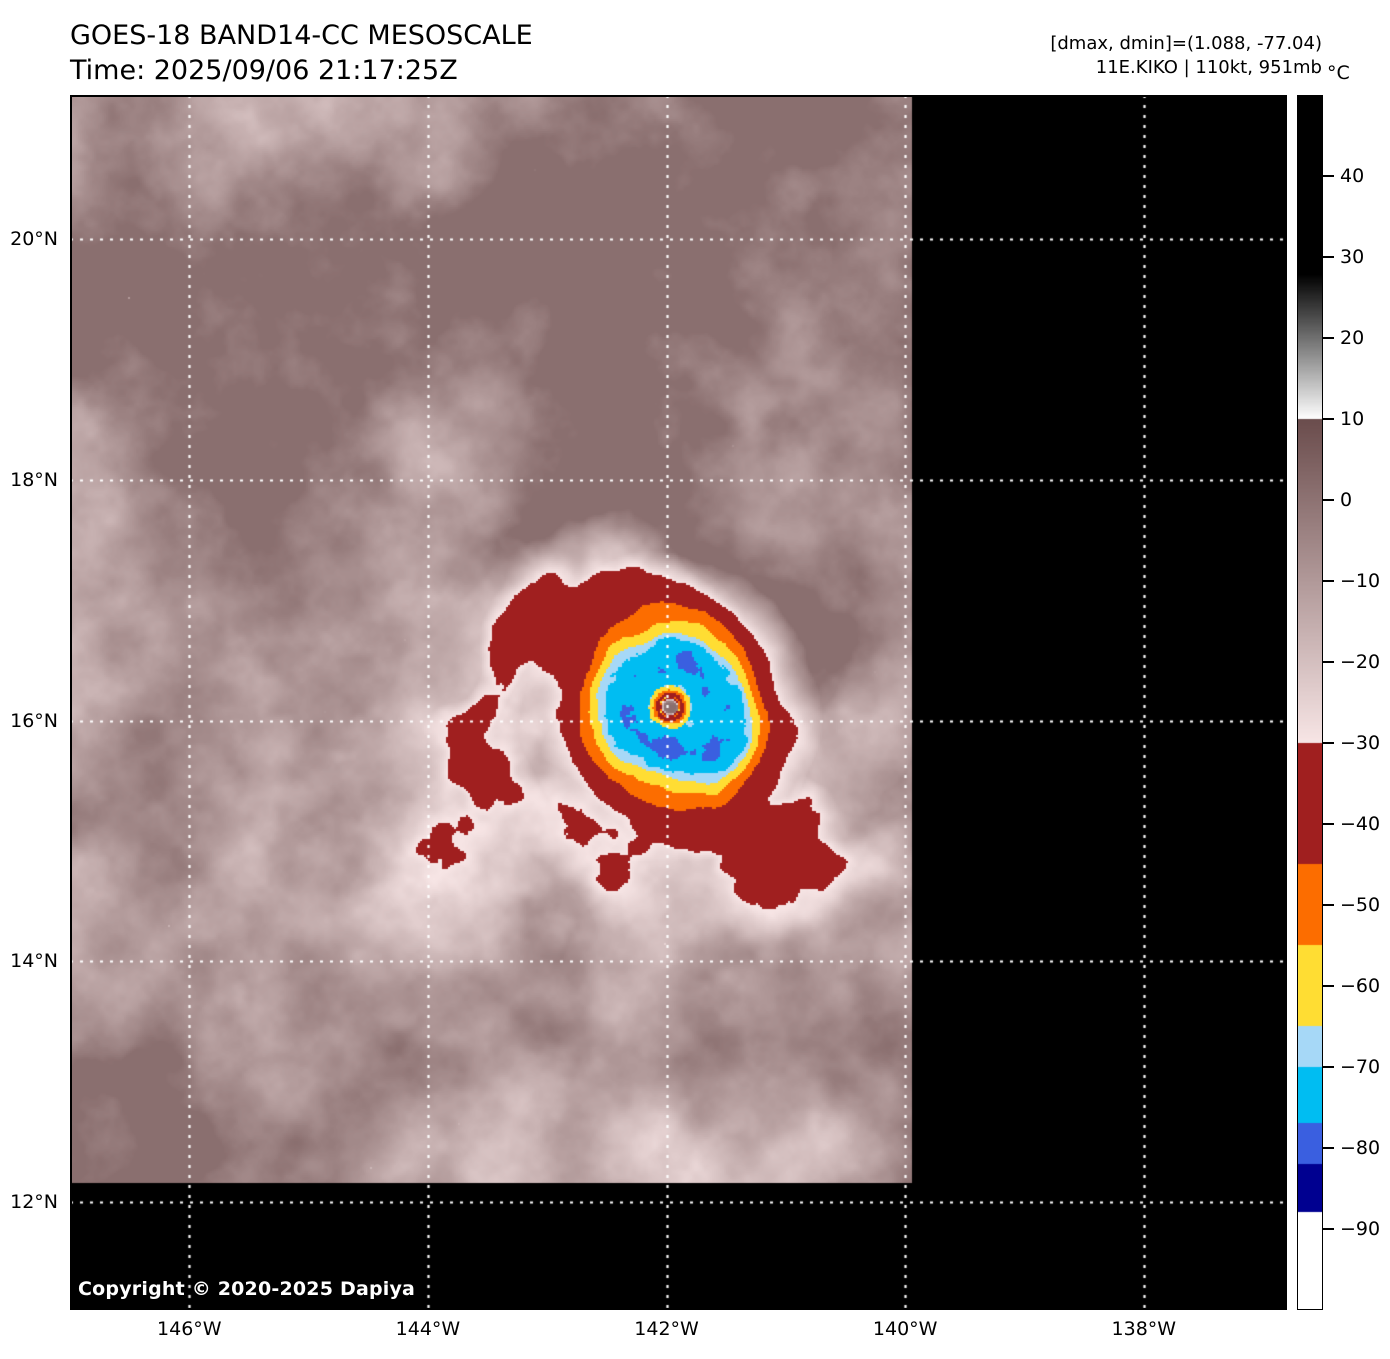 This screenshot has width=1390, height=1359. What do you see at coordinates (1360, 581) in the screenshot?
I see `colorbar-tick-label: −10` at bounding box center [1360, 581].